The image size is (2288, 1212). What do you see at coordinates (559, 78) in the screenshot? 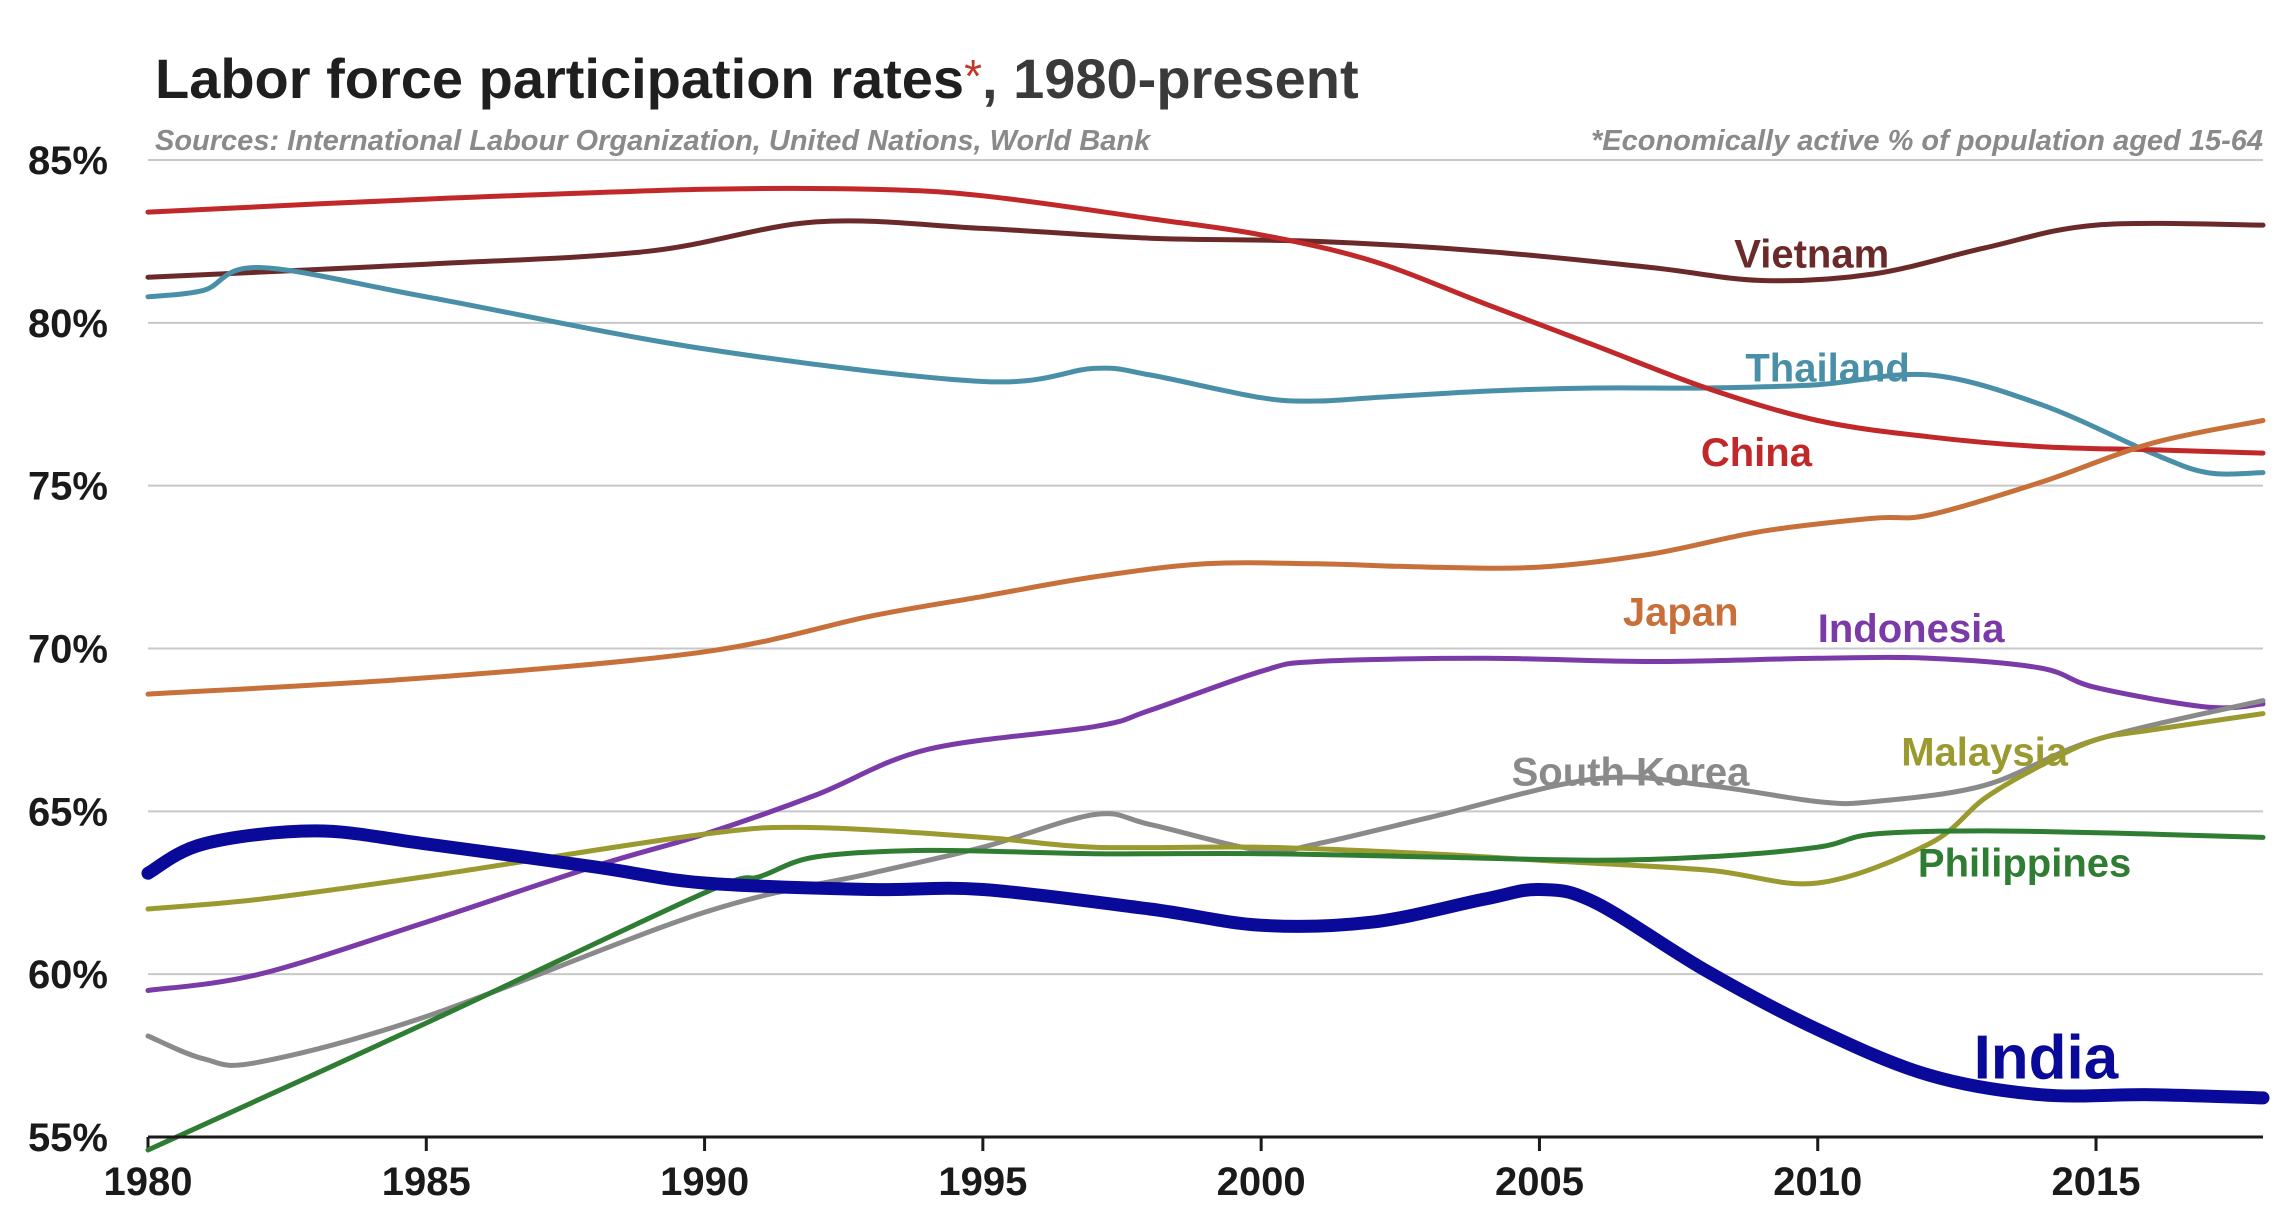
I see `chart-title-main: Labor force participation rates` at bounding box center [559, 78].